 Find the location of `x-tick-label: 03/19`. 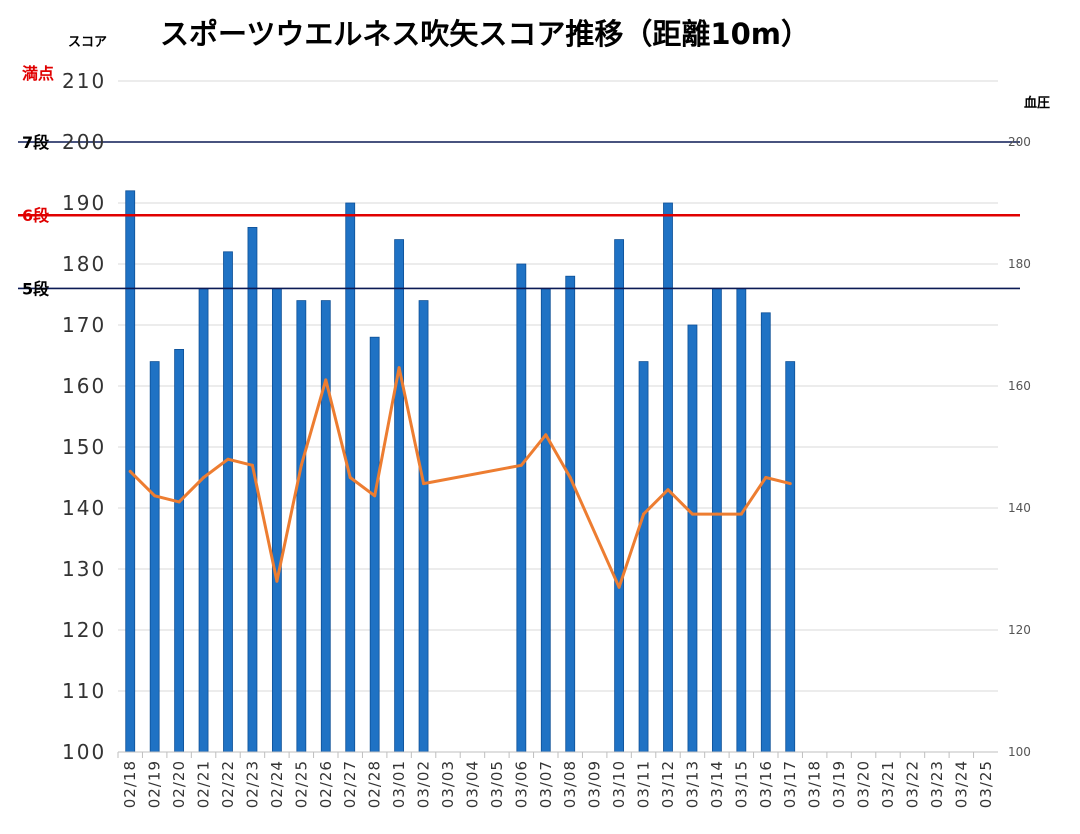

x-tick-label: 03/19 is located at coordinates (839, 784).